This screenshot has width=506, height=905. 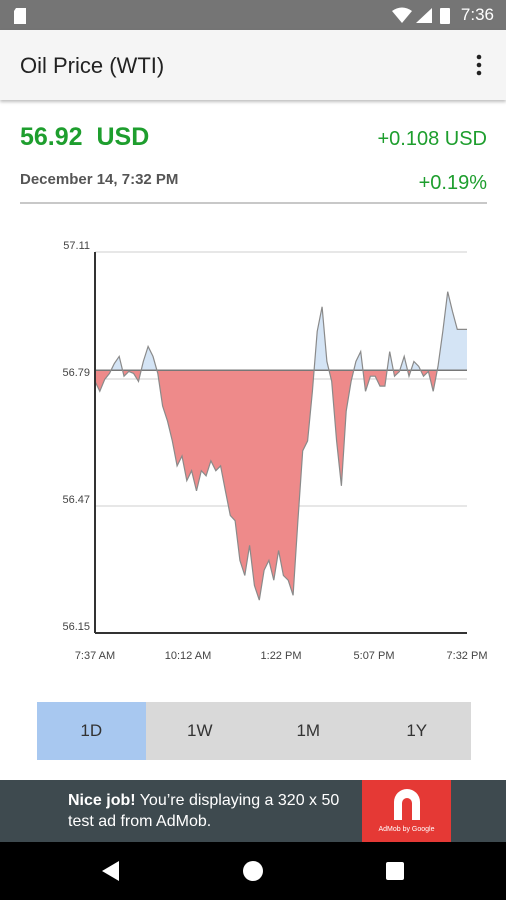 What do you see at coordinates (123, 137) in the screenshot?
I see `currency: USD` at bounding box center [123, 137].